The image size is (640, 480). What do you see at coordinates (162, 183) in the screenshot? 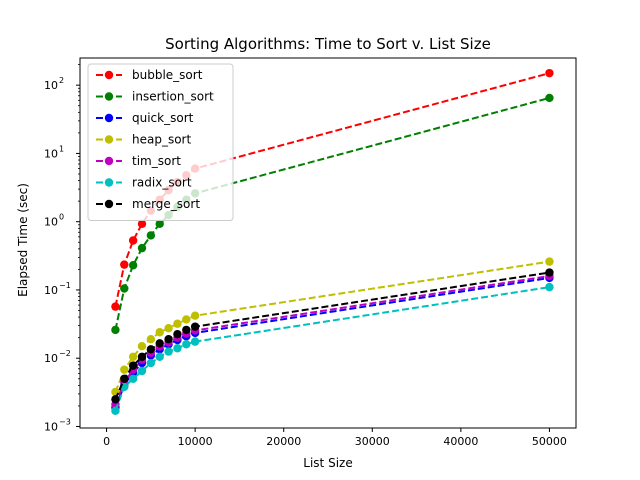
I see `legend-label: radix_sort` at bounding box center [162, 183].